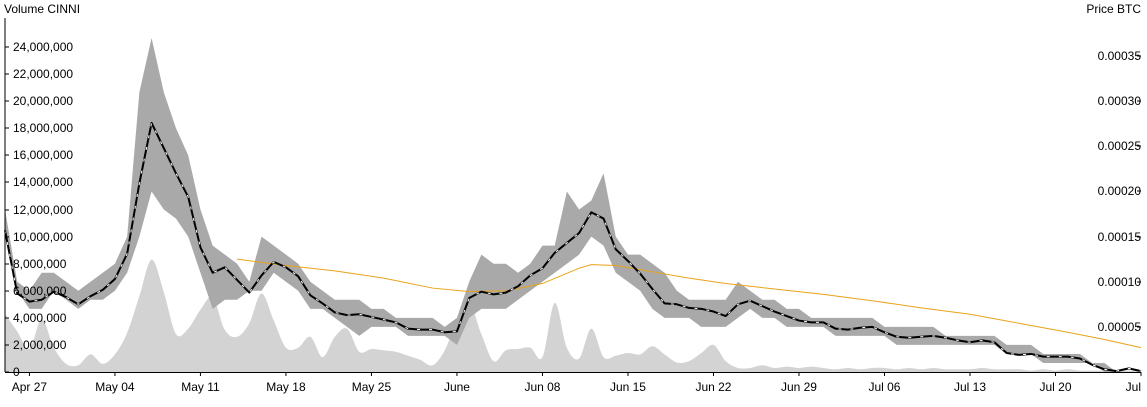 The height and width of the screenshot is (407, 1147). Describe the element at coordinates (628, 387) in the screenshot. I see `x-tick-label: Jun 15` at that location.